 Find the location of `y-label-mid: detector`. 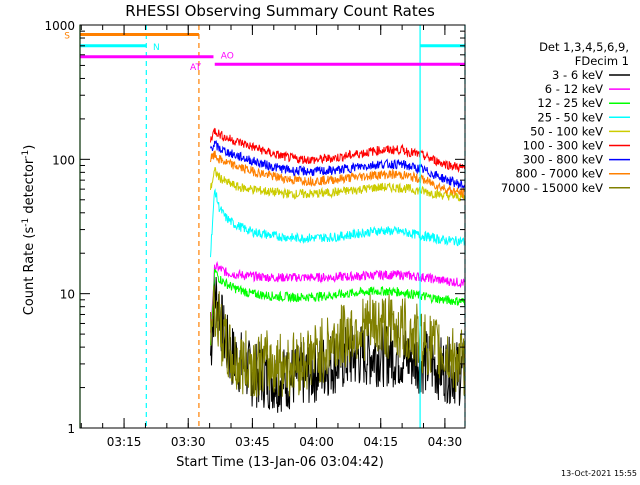

y-label-mid: detector is located at coordinates (29, 188).